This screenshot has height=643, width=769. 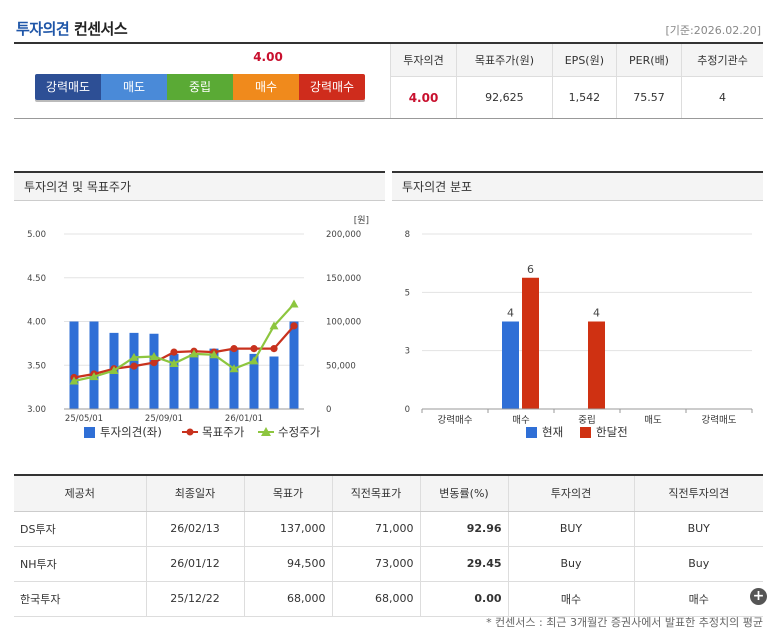 I want to click on legend-label-month-ago: 한달전, so click(x=612, y=432).